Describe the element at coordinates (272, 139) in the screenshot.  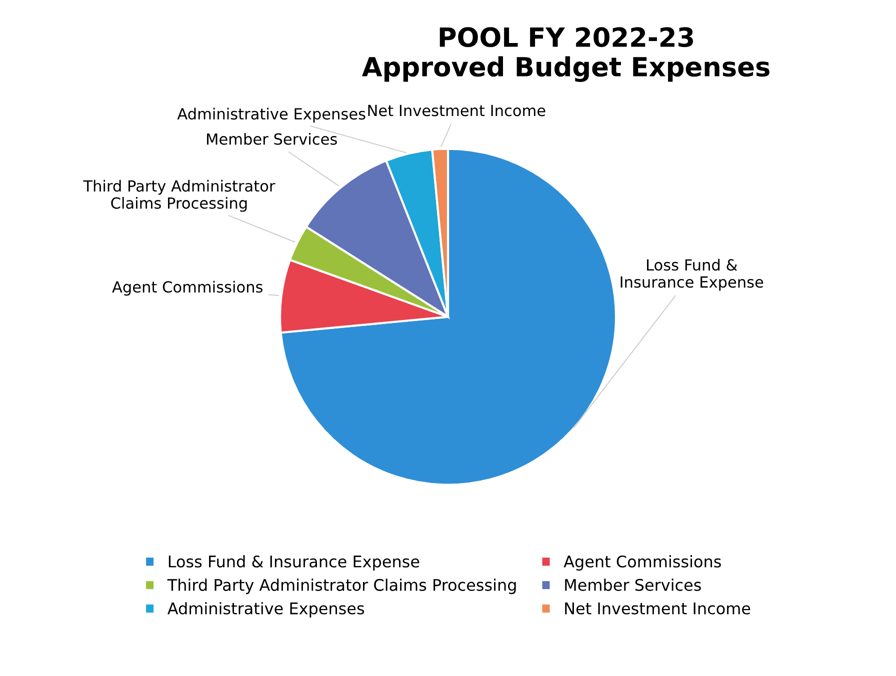
I see `slice-label: Member Services` at that location.